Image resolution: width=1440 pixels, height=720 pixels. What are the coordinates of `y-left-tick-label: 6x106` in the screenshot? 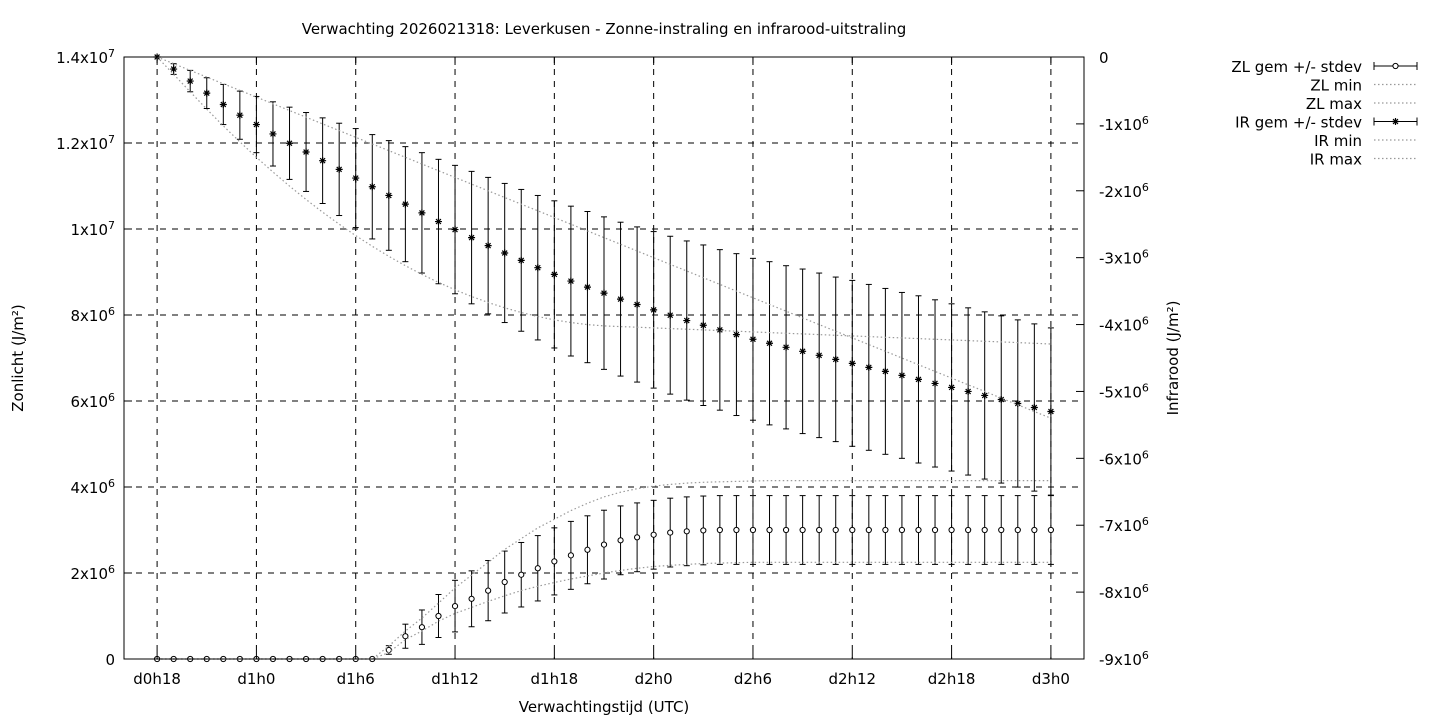 It's located at (92, 401).